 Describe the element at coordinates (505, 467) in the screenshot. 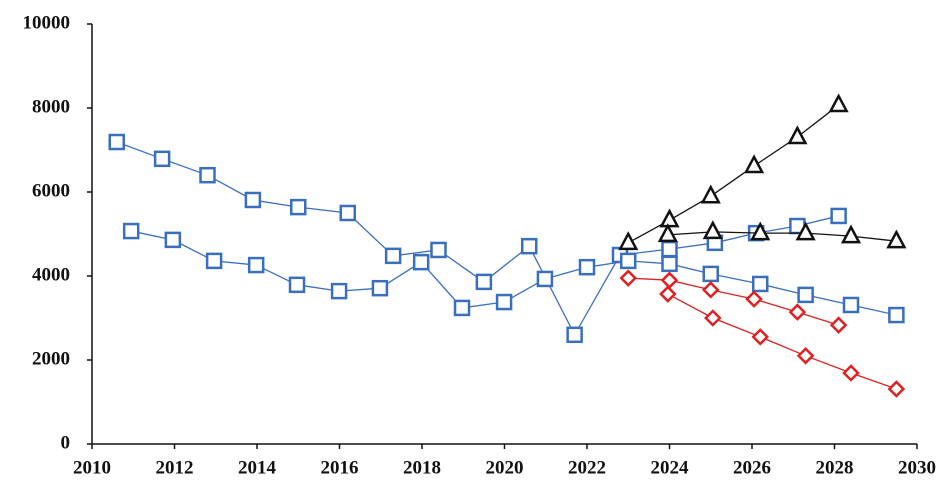

I see `x-tick-label: 2020` at that location.